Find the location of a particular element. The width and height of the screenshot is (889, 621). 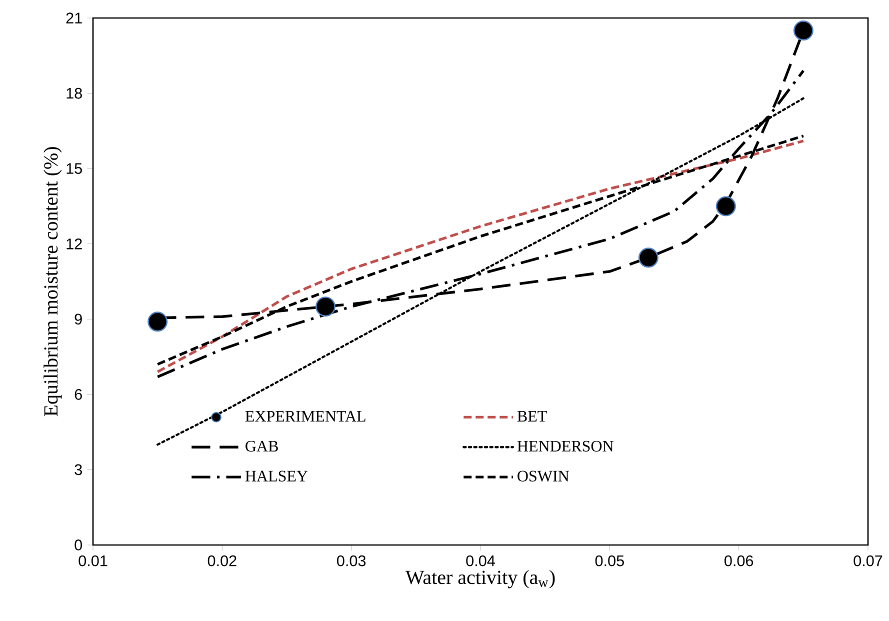

y-tick-label: 0 is located at coordinates (78, 545).